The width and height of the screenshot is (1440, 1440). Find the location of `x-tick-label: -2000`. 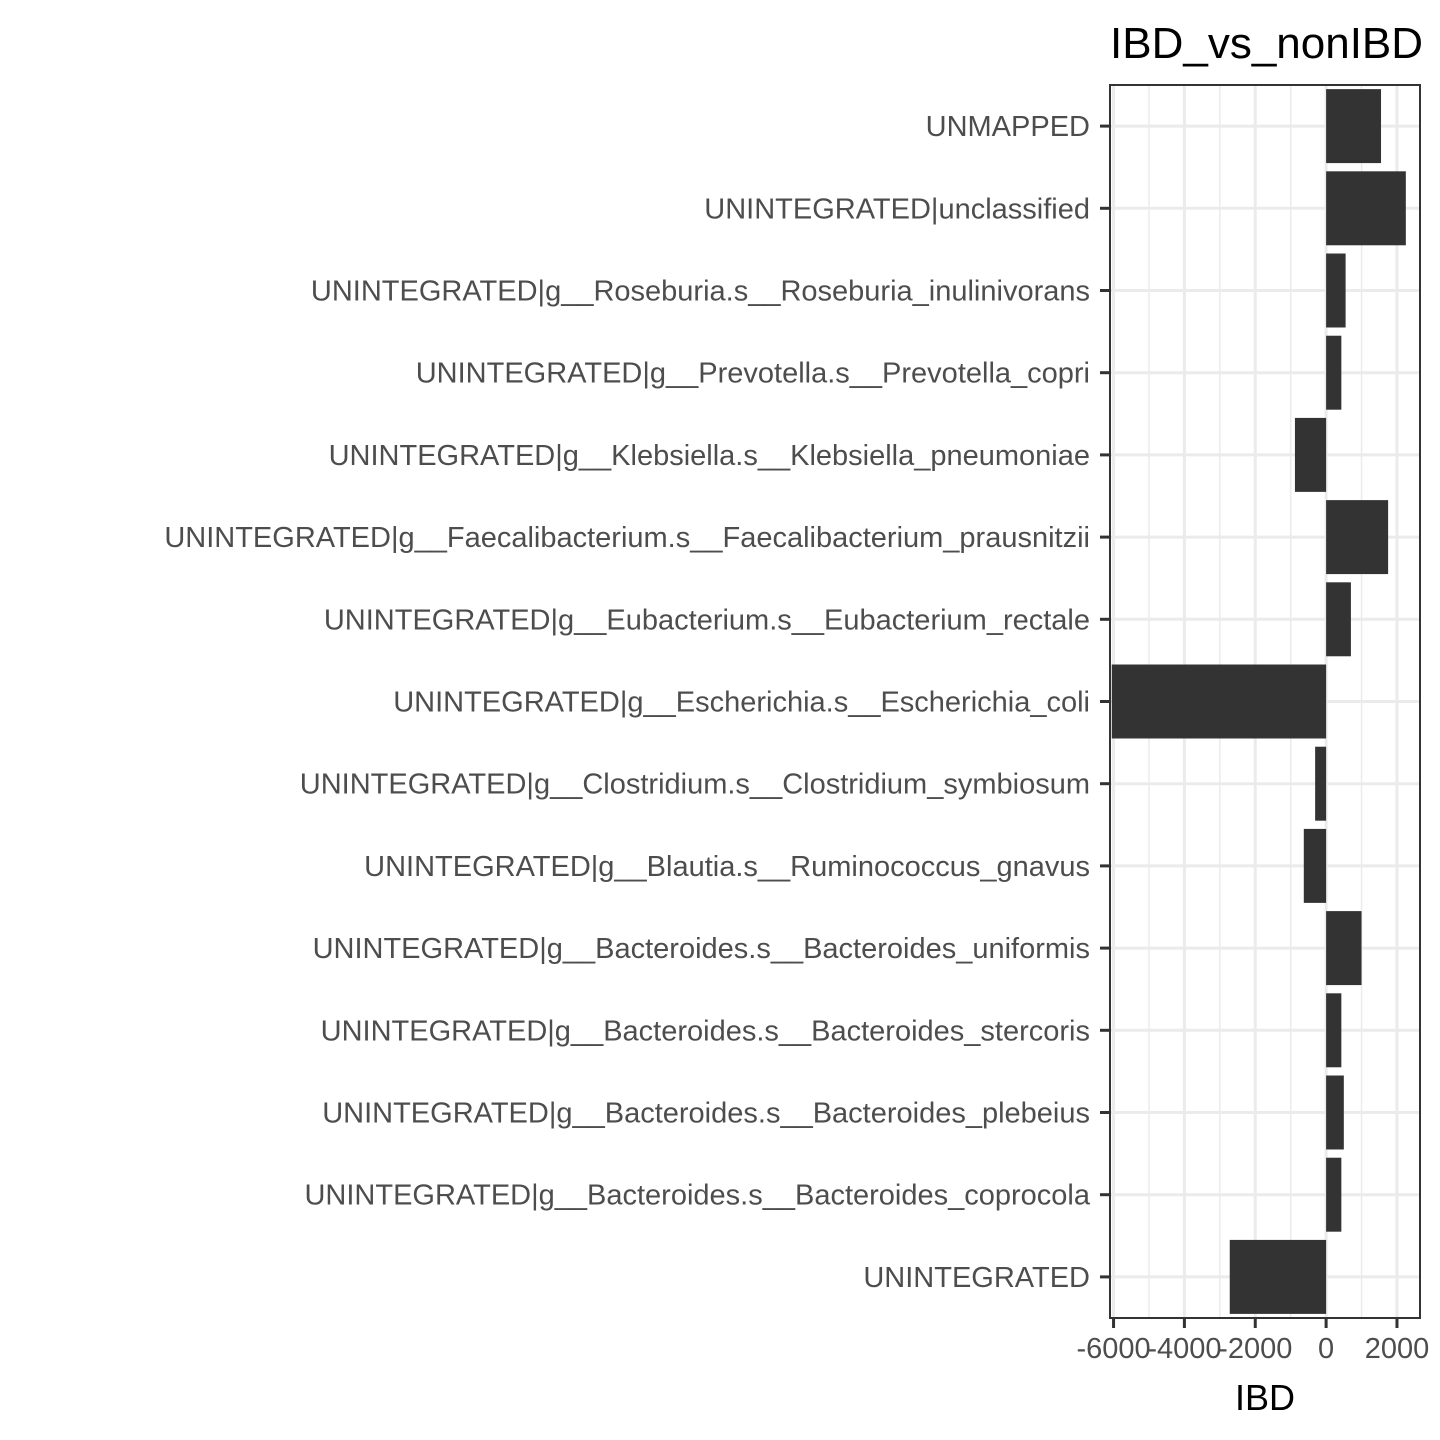

x-tick-label: -2000 is located at coordinates (1255, 1349).